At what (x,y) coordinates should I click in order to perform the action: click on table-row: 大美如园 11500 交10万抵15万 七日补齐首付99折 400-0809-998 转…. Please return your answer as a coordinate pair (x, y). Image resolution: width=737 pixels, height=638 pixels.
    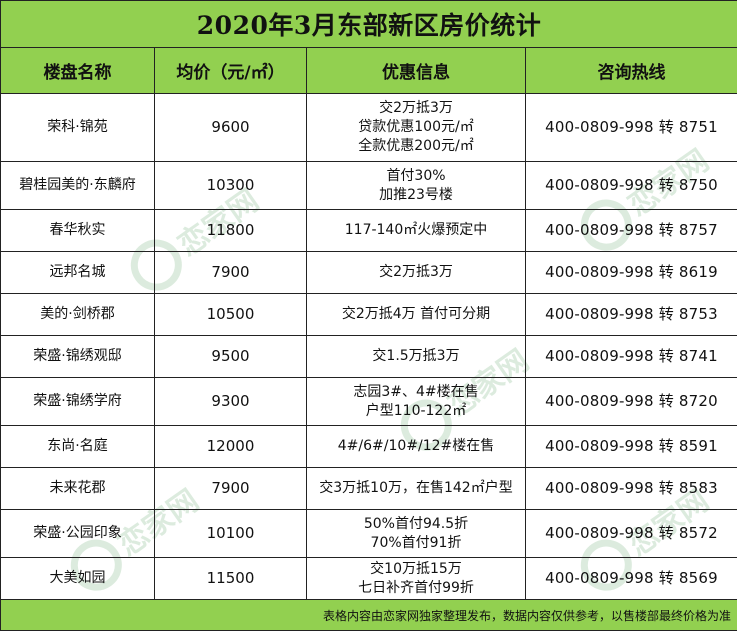
    Looking at the image, I should click on (368, 578).